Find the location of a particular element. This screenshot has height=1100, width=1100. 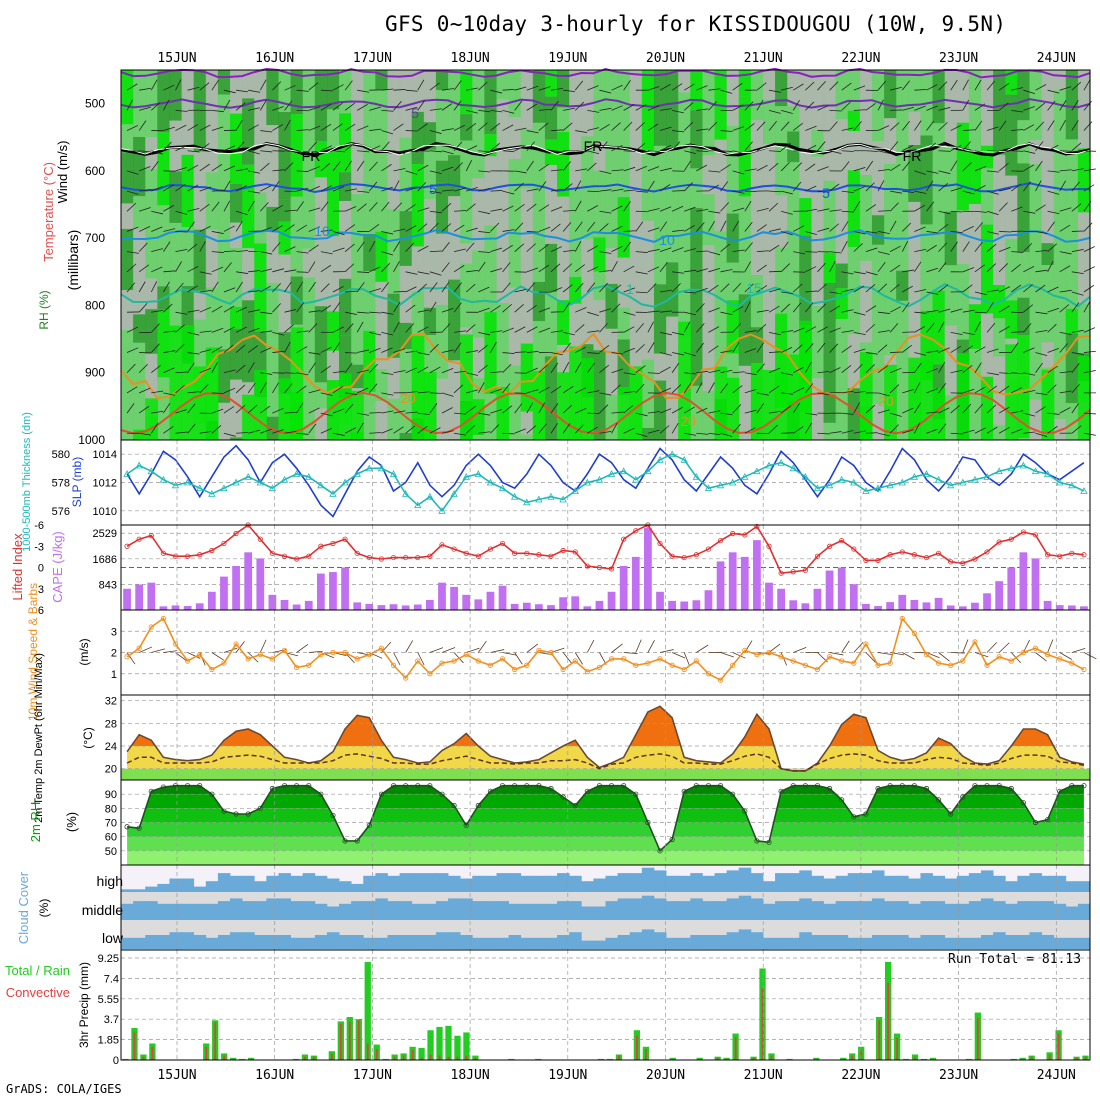

ytick-precip: 9.25 is located at coordinates (108, 959).